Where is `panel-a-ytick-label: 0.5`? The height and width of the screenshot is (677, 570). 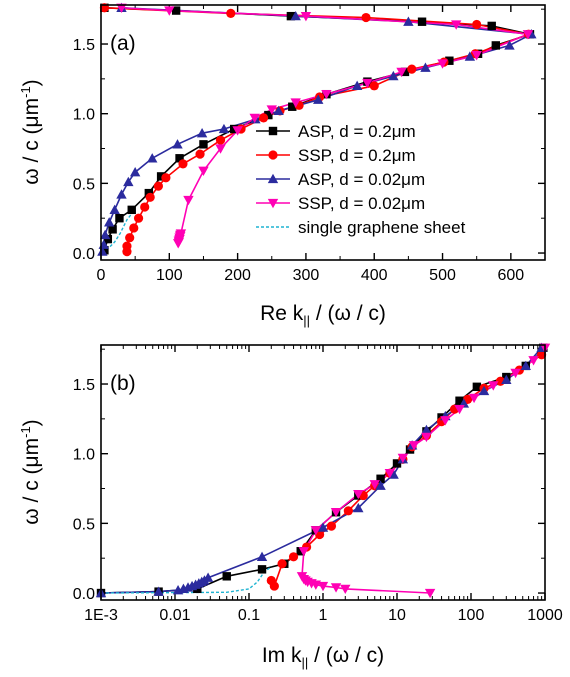
panel-a-ytick-label: 0.5 is located at coordinates (84, 184).